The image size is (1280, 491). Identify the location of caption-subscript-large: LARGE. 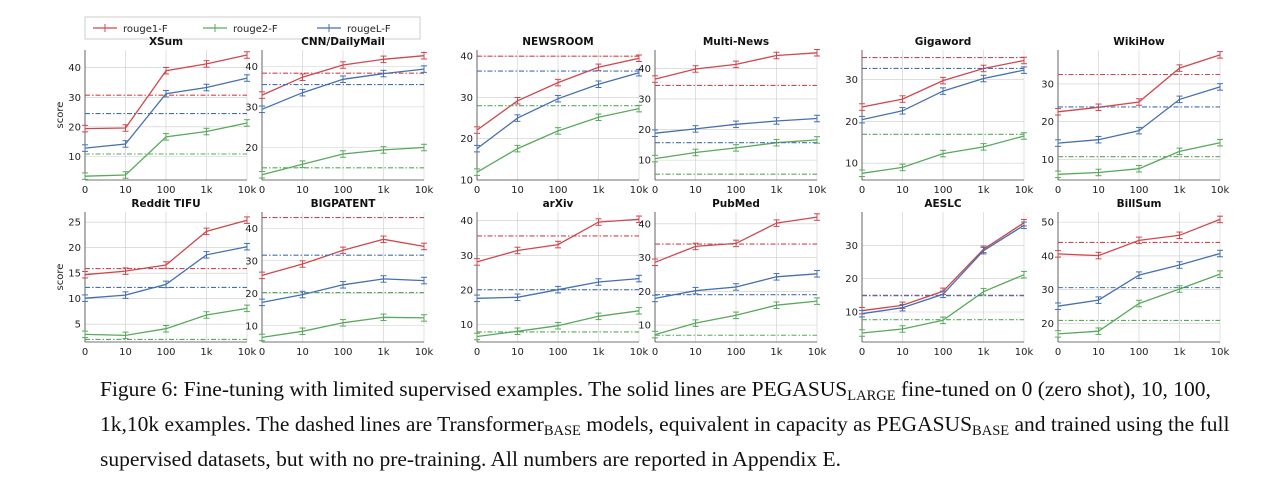
(871, 396).